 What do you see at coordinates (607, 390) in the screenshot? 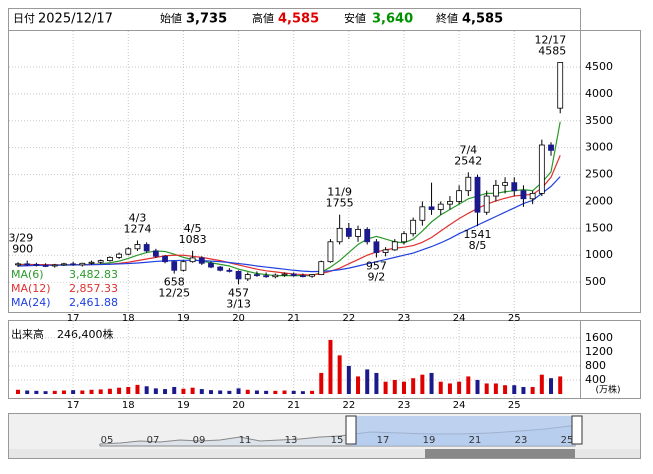
I see `volume-unit: (万株)` at bounding box center [607, 390].